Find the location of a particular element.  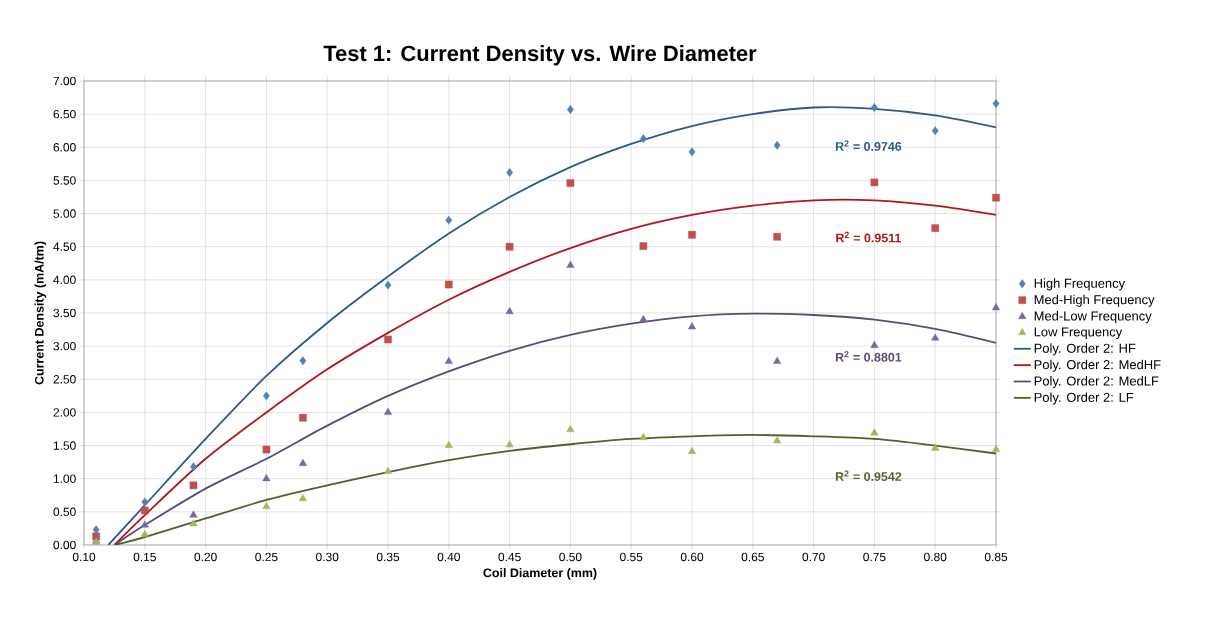

legend-label: Poly. Order 2: LF is located at coordinates (1084, 398).